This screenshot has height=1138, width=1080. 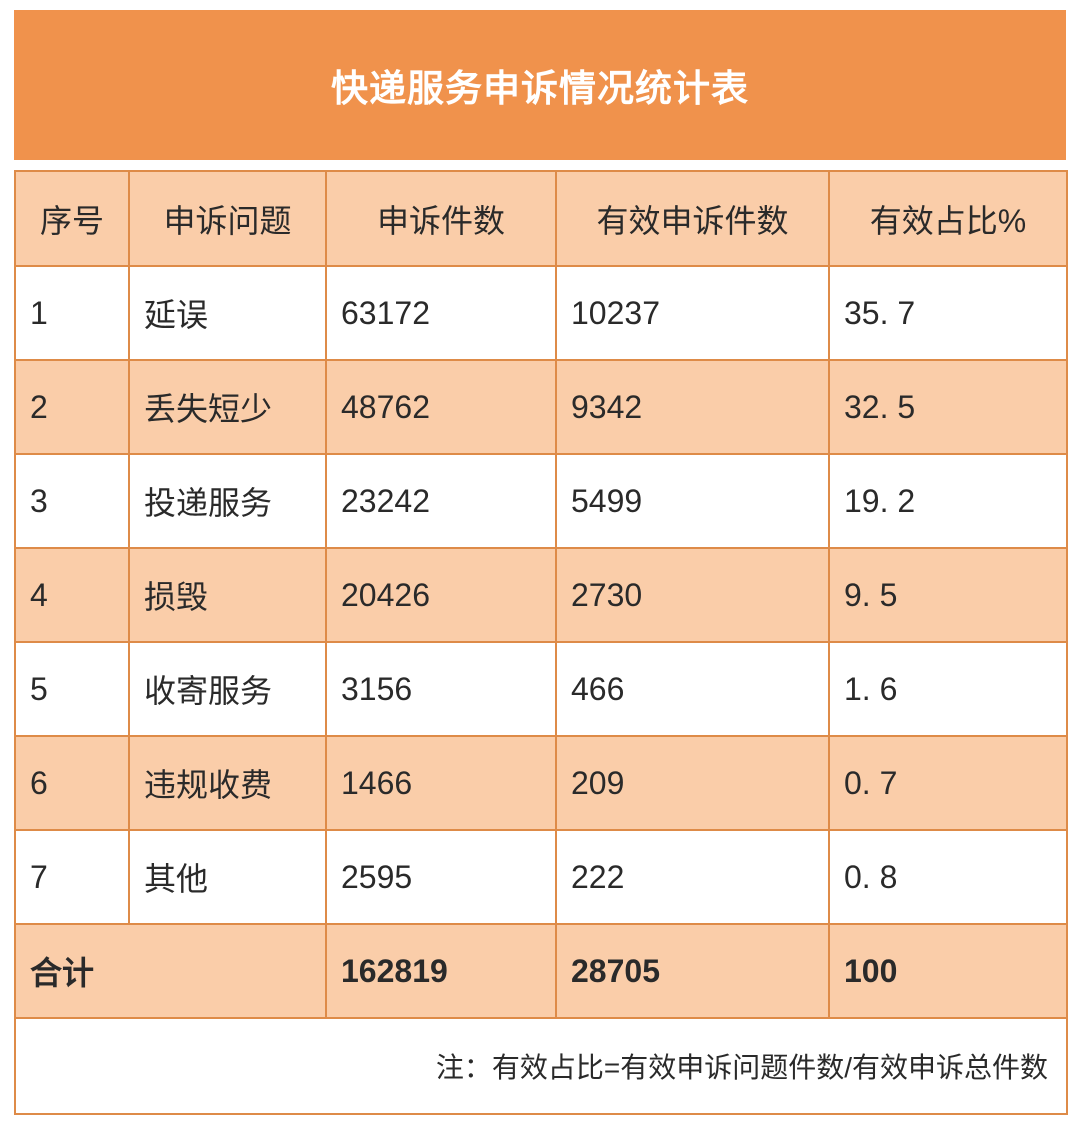 I want to click on cell-count: 20426, so click(x=441, y=595).